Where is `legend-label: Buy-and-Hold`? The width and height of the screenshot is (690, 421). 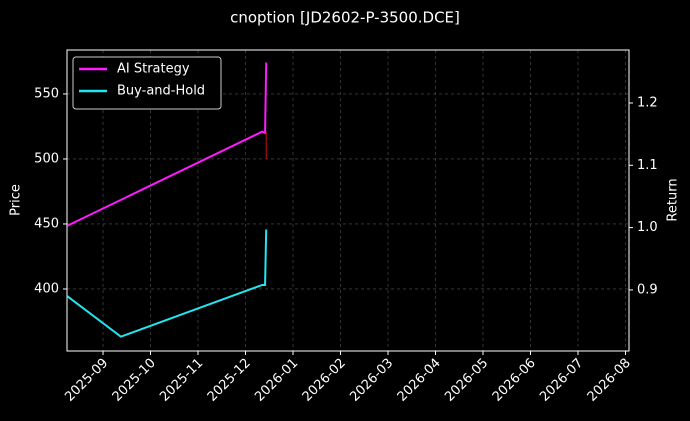
legend-label: Buy-and-Hold is located at coordinates (161, 91).